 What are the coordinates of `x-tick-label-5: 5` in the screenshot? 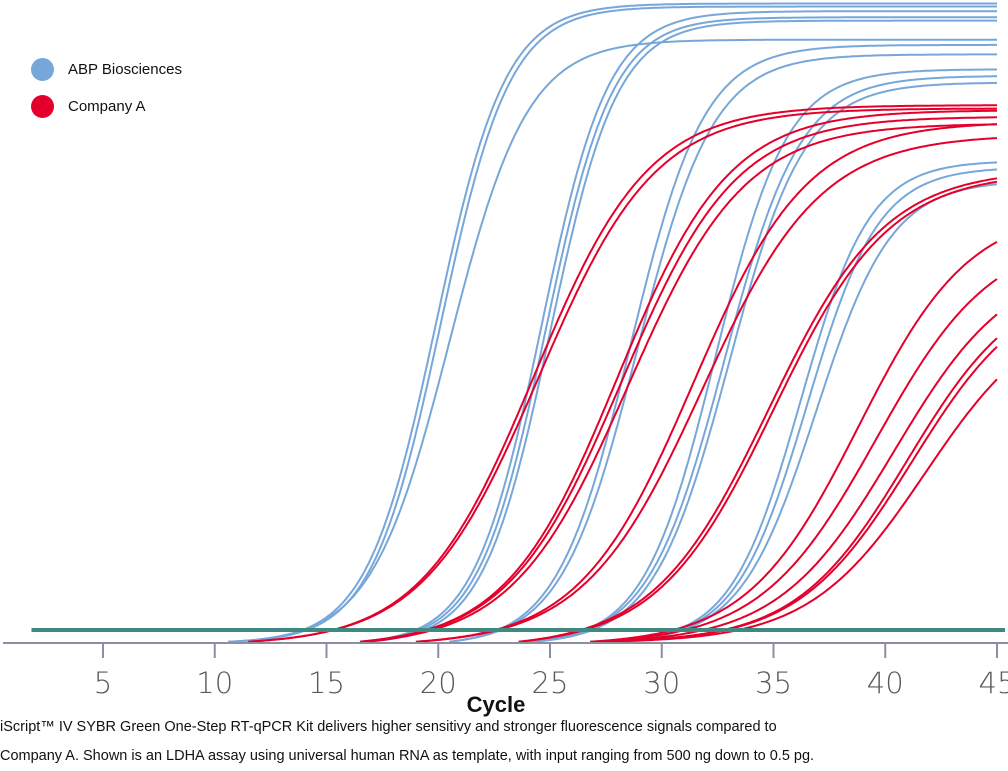 It's located at (103, 683).